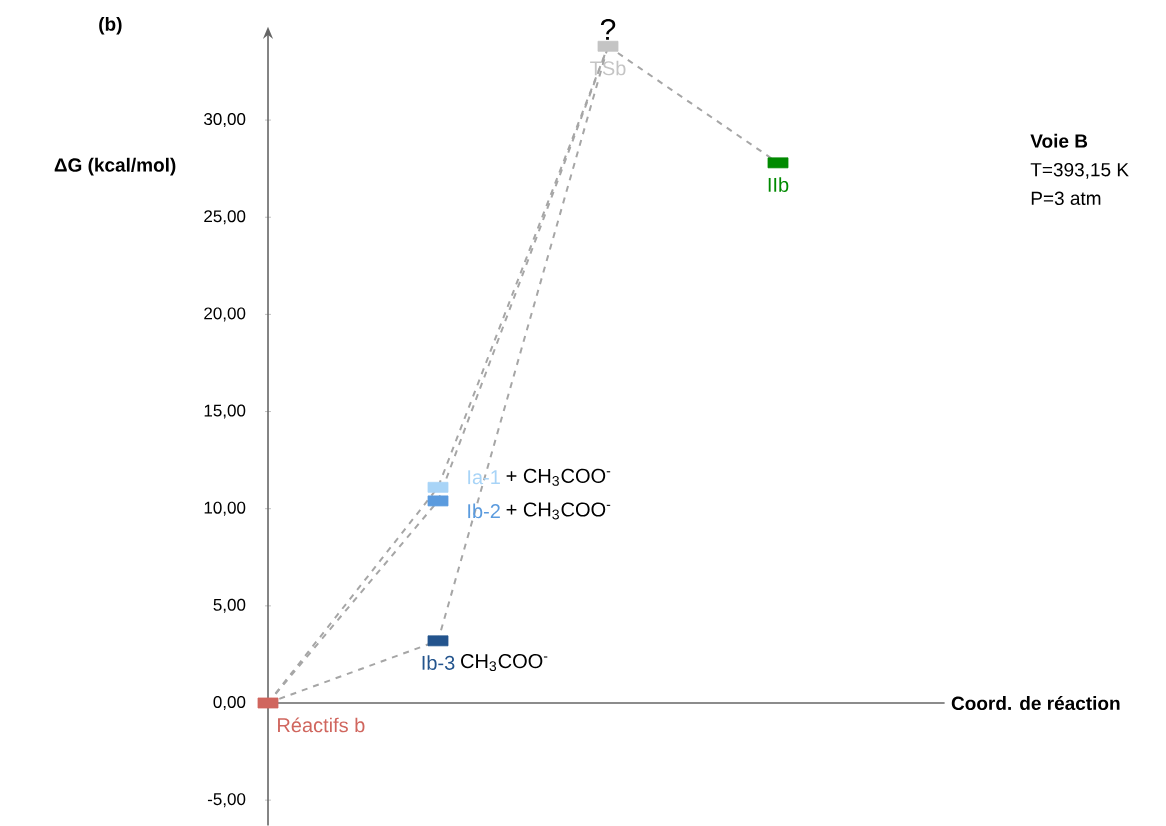  I want to click on series-label: TSb, so click(608, 68).